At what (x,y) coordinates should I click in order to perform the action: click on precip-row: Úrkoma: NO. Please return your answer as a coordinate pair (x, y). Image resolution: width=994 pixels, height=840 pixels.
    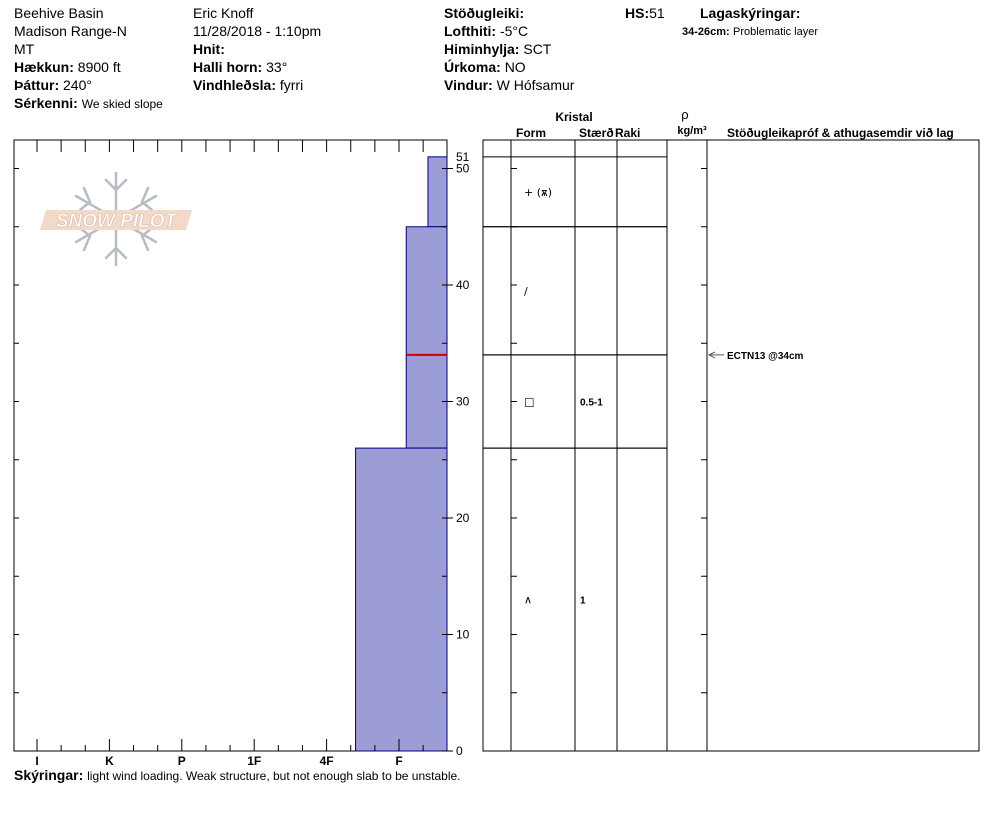
    Looking at the image, I should click on (485, 67).